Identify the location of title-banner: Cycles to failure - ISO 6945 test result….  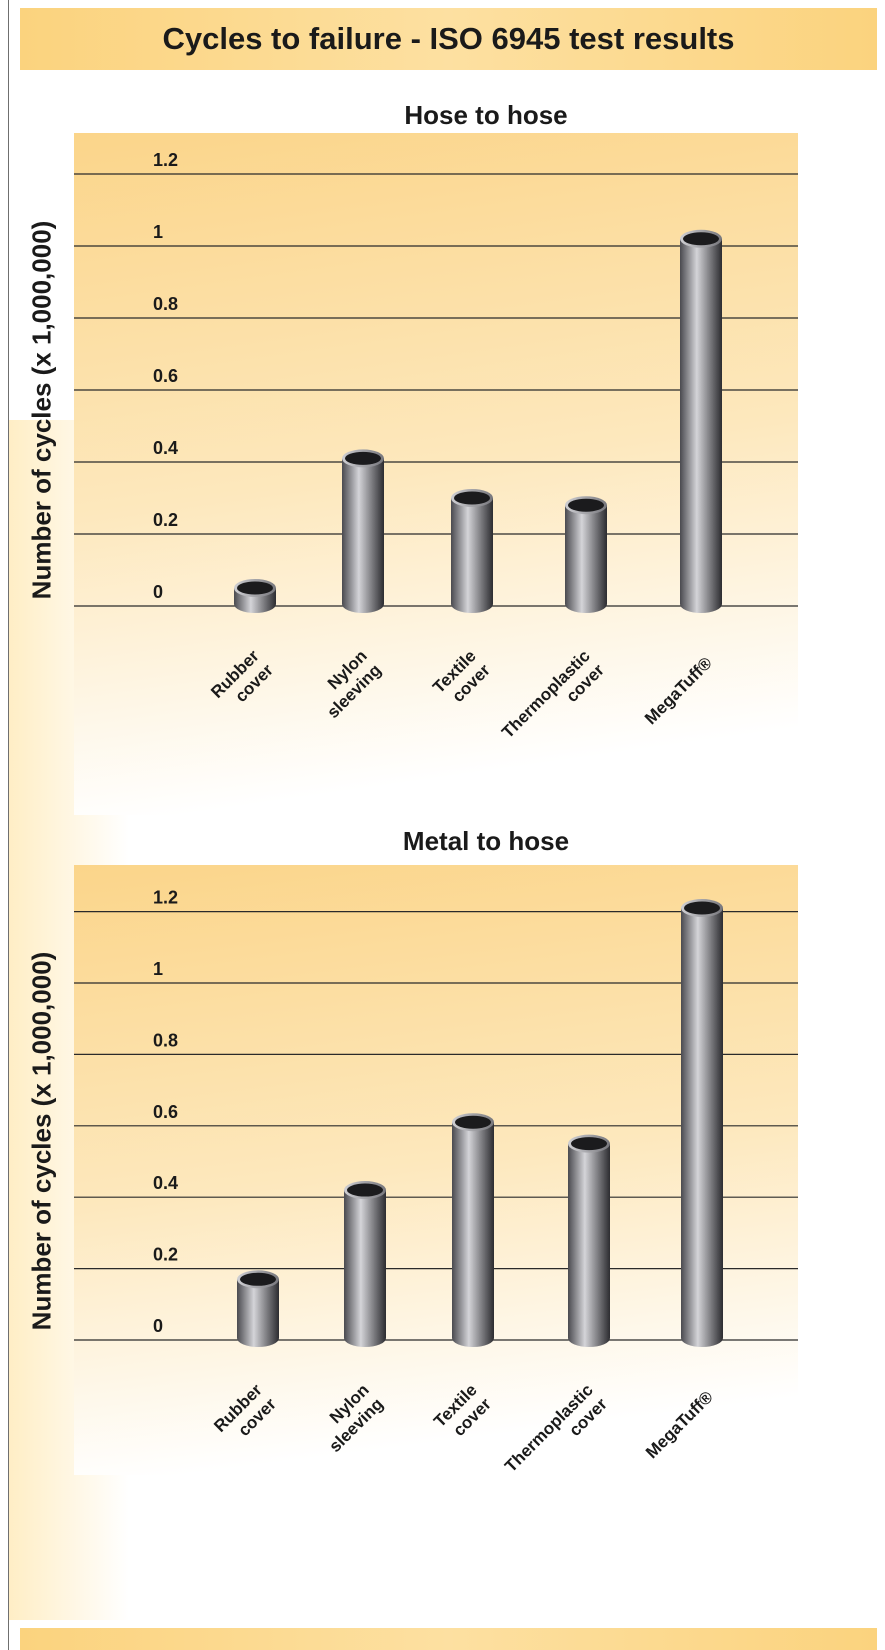
(448, 39).